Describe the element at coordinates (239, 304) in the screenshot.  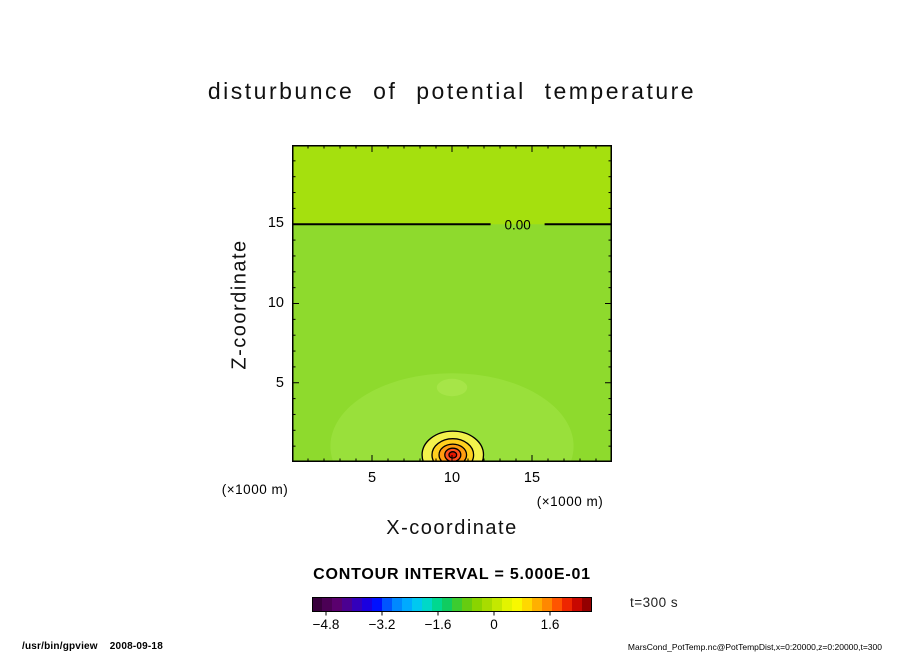
I see `y-axis-title: Z-coordinate` at that location.